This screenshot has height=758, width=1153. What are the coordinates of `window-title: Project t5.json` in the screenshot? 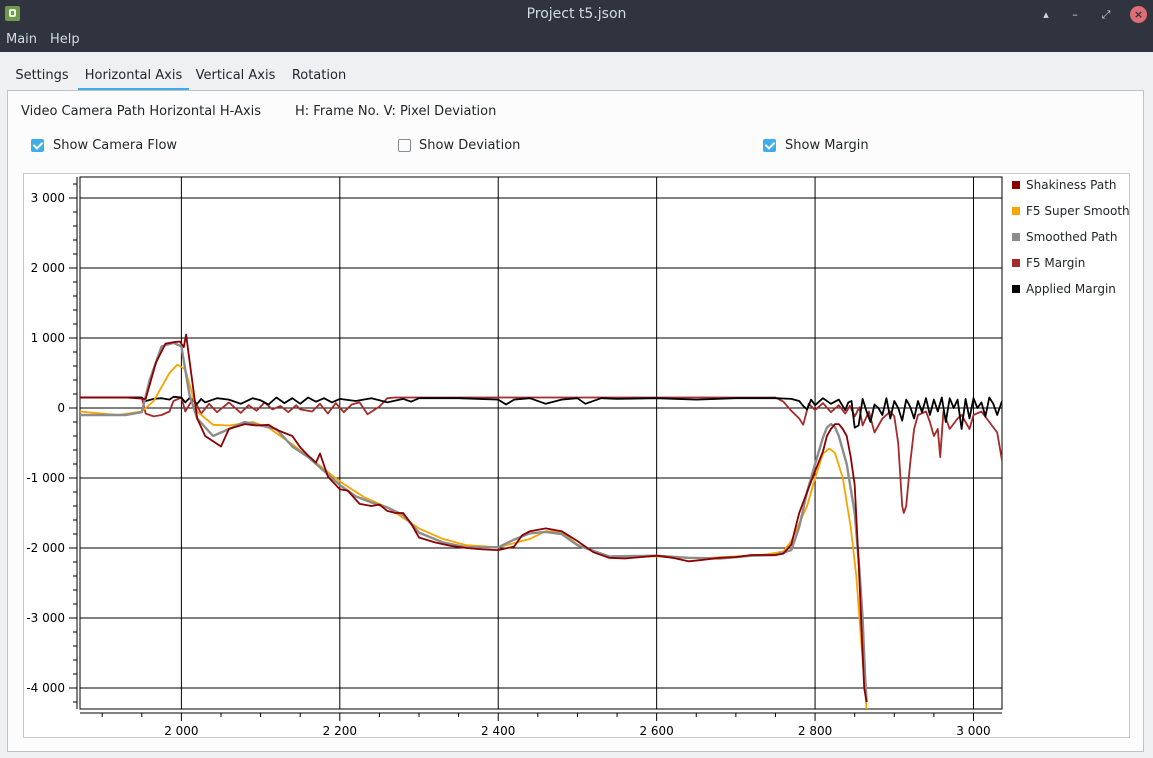 It's located at (576, 14).